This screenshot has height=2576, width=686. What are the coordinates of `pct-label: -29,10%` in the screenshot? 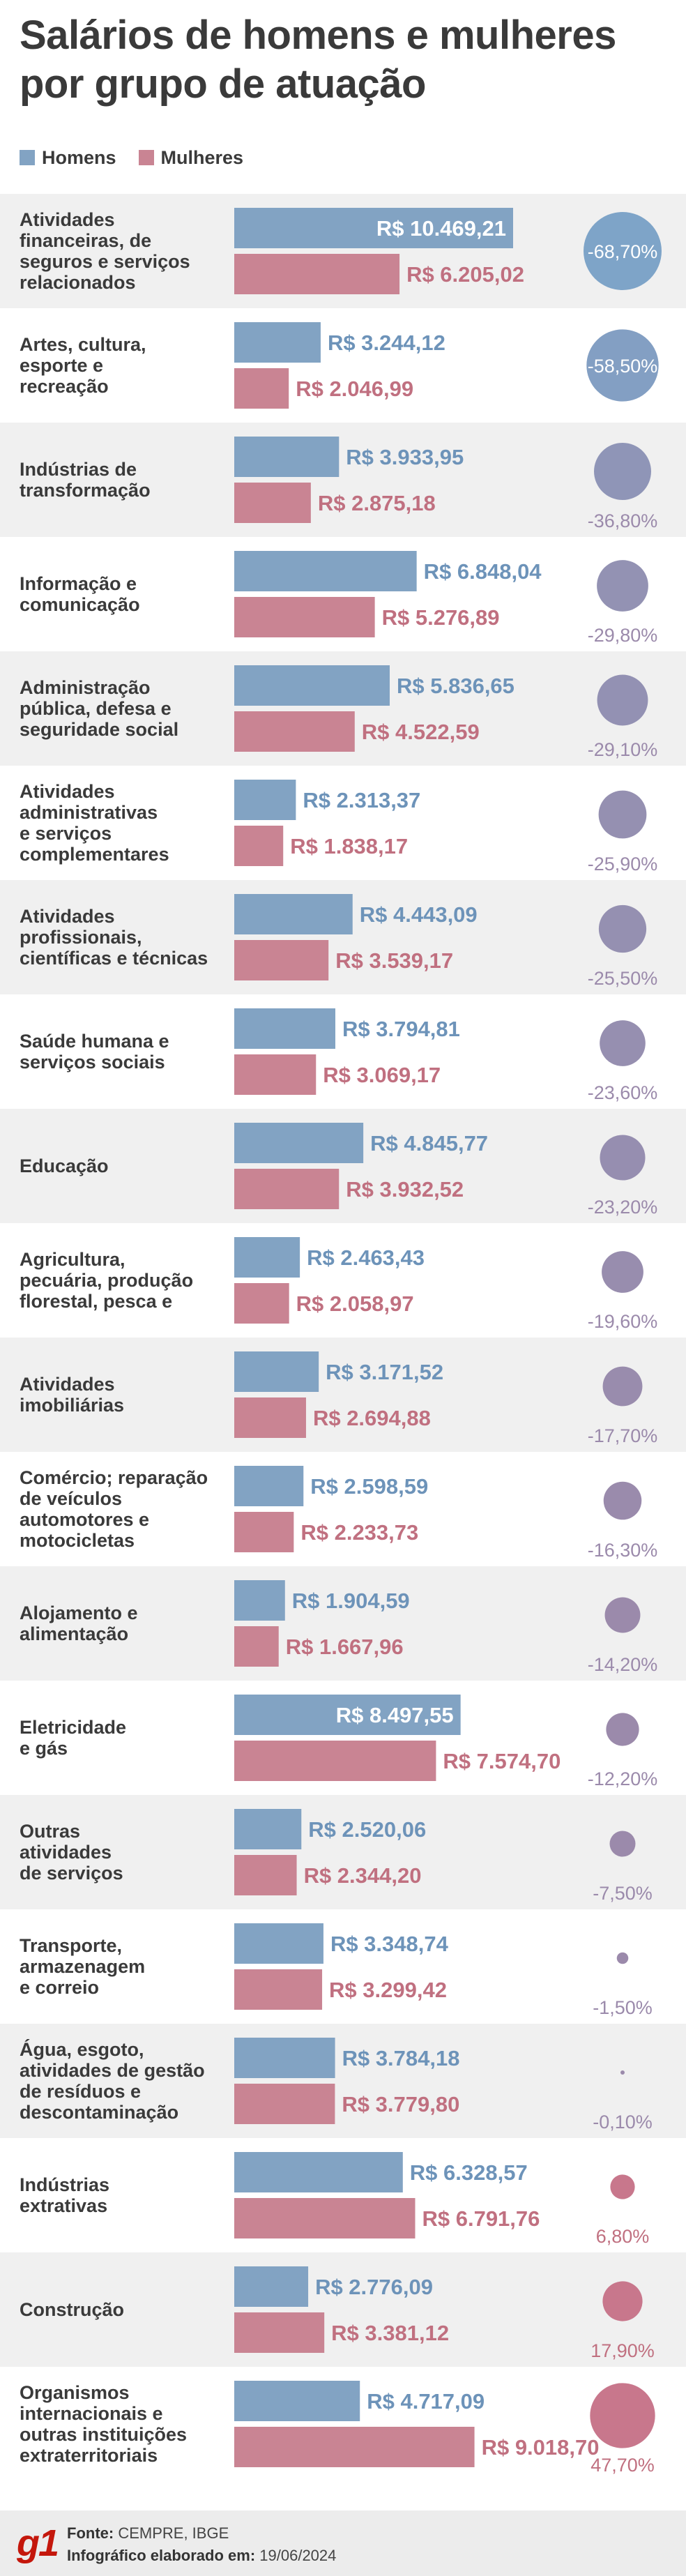 It's located at (623, 749).